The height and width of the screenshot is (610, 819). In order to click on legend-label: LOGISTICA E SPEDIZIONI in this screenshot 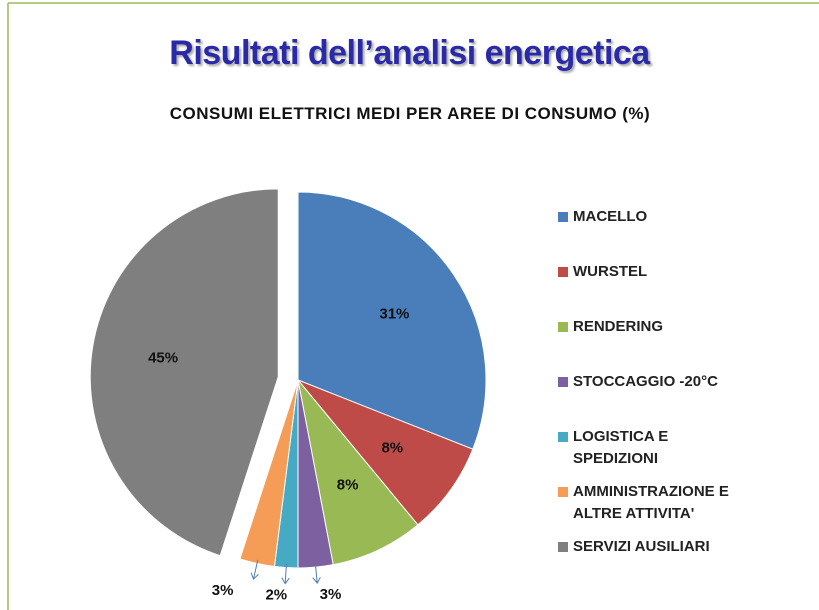, I will do `click(621, 447)`.